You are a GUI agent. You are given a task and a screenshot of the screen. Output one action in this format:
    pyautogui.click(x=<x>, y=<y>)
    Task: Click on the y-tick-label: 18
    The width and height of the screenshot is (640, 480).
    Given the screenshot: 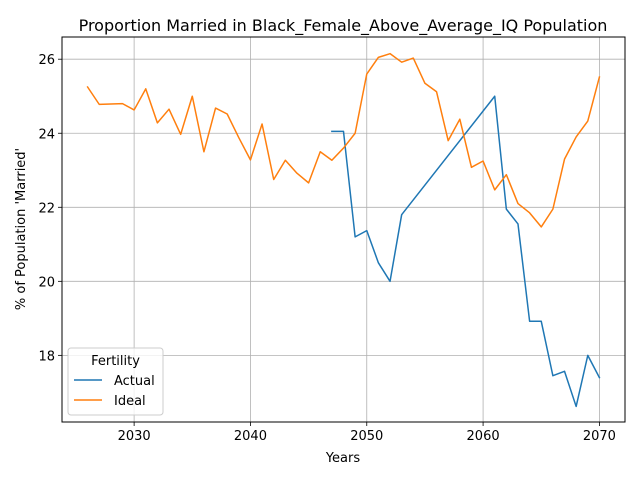 What is the action you would take?
    pyautogui.click(x=46, y=356)
    